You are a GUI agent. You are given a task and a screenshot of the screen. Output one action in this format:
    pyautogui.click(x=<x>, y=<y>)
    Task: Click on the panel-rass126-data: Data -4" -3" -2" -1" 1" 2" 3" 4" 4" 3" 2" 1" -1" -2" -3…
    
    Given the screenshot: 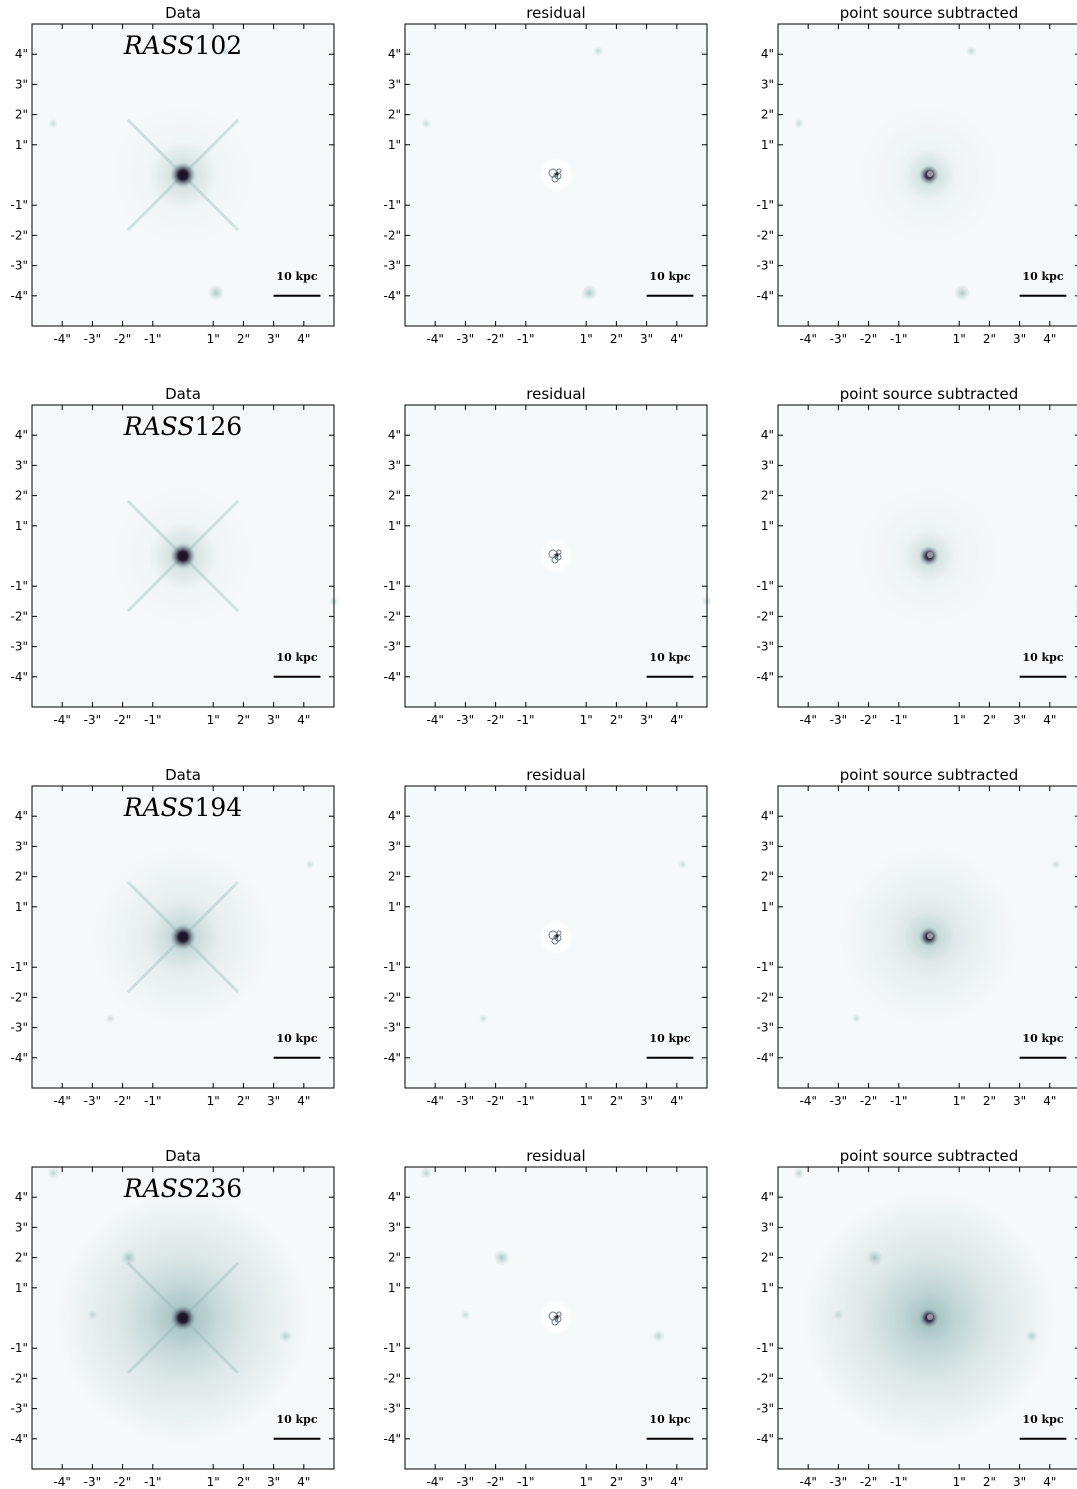 What is the action you would take?
    pyautogui.click(x=175, y=556)
    